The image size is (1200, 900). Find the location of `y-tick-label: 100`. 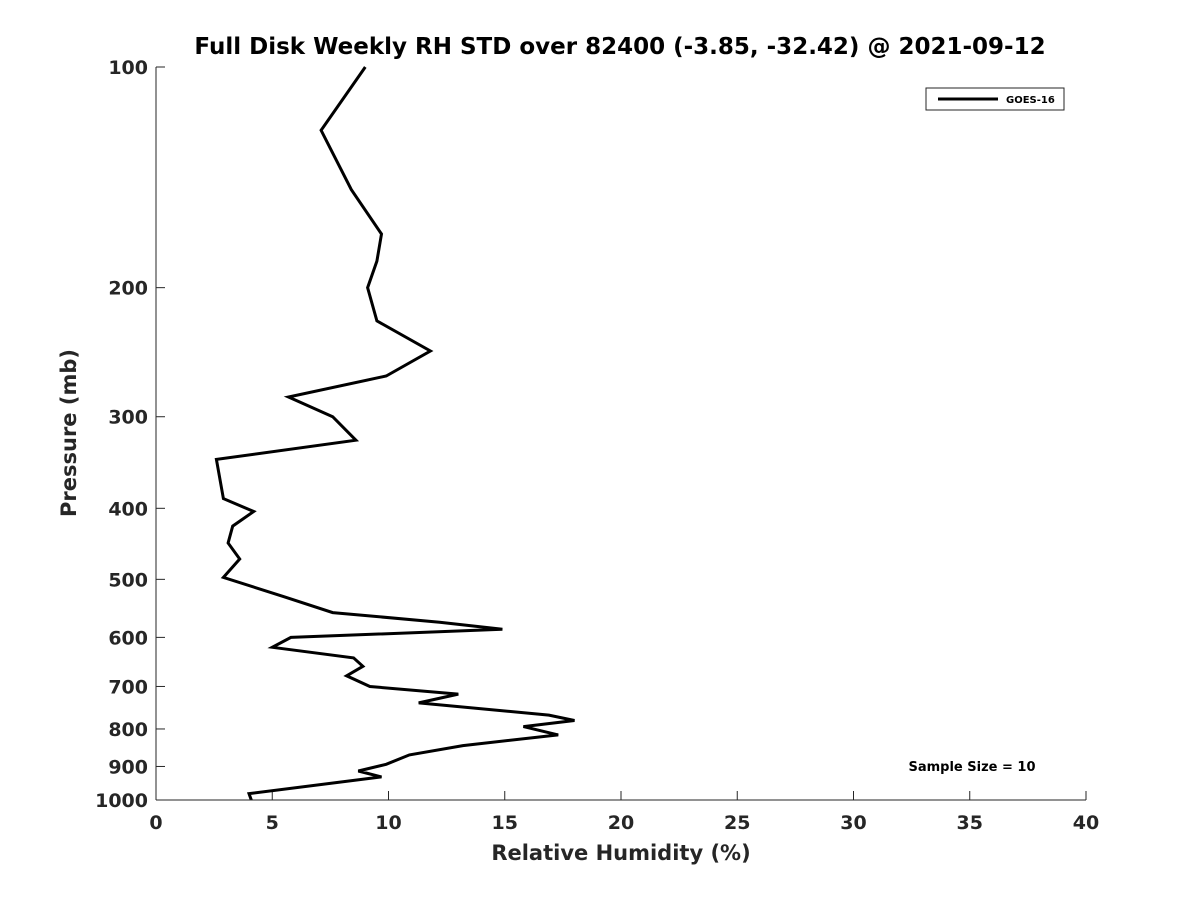

y-tick-label: 100 is located at coordinates (128, 68).